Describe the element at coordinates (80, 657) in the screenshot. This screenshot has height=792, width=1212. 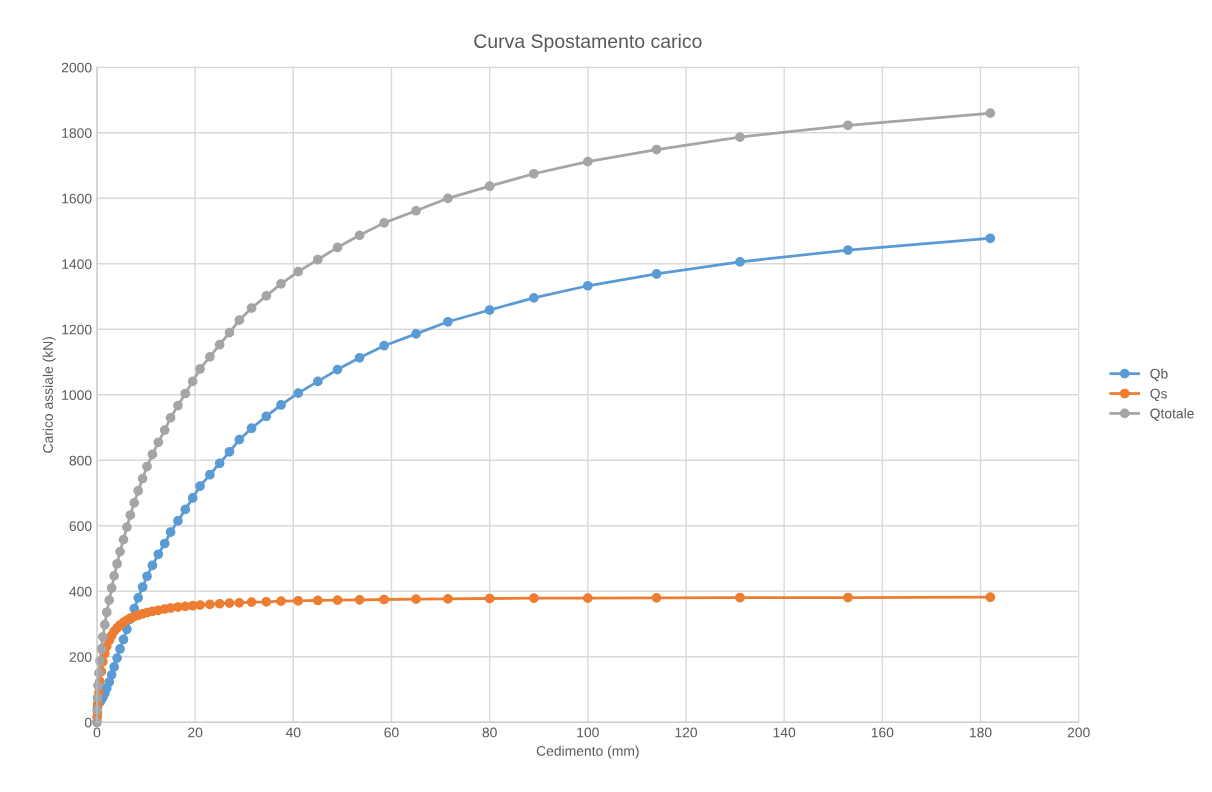
I see `y-tick-label: 200` at that location.